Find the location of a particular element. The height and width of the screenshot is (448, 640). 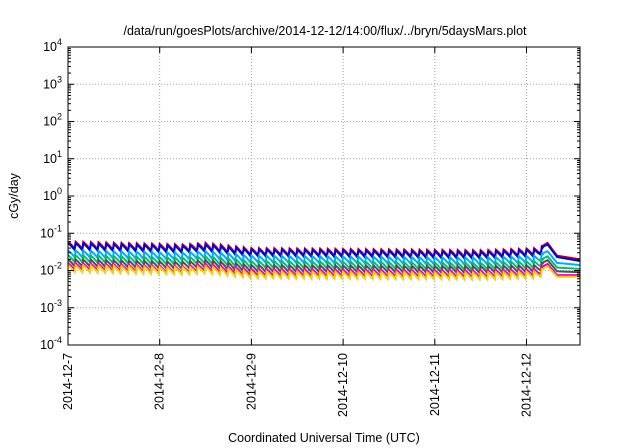

y-tick-label: 10³ is located at coordinates (52, 82).